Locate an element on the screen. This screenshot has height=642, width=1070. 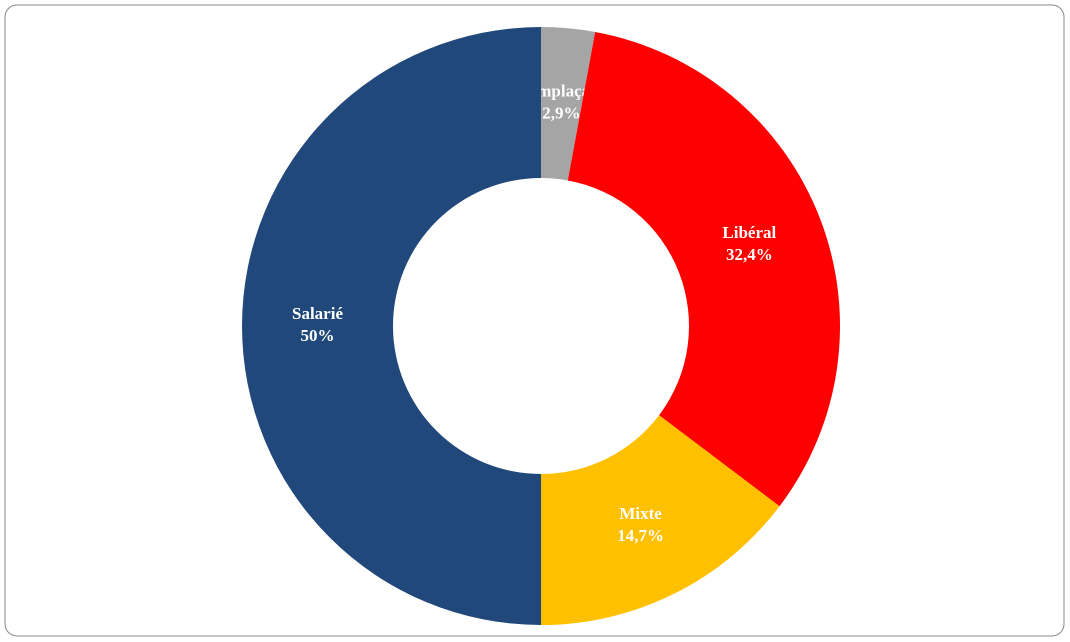
slice-value-label: 14,7% is located at coordinates (640, 535).